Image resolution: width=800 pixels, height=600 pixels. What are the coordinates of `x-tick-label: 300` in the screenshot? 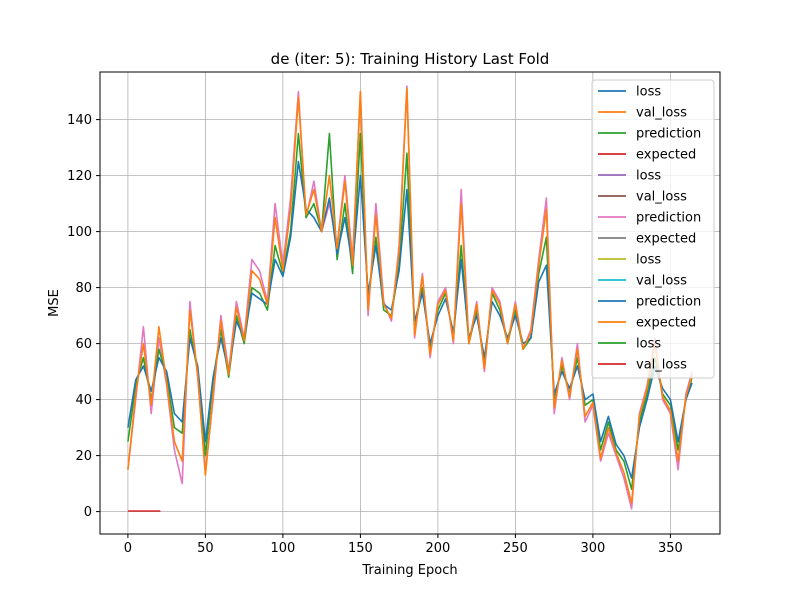 It's located at (592, 548).